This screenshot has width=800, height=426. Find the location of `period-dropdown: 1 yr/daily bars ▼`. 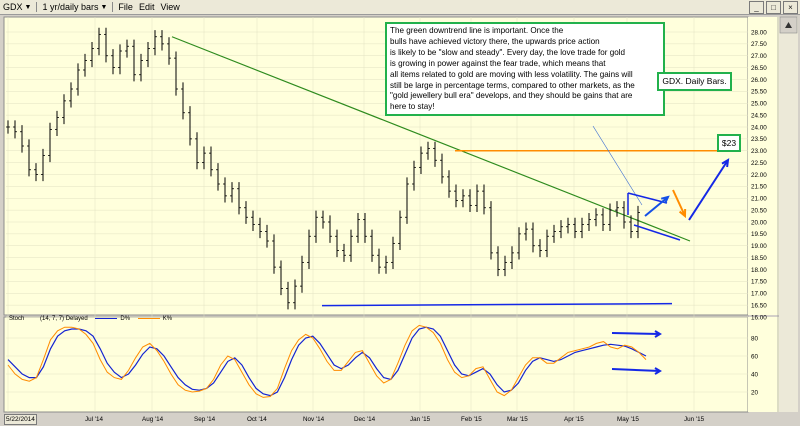

period-dropdown: 1 yr/daily bars ▼ is located at coordinates (74, 7).